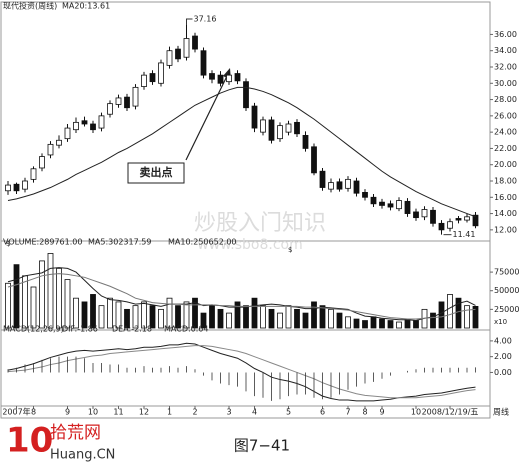  Describe the element at coordinates (416, 412) in the screenshot. I see `x-tick-label: 10` at that location.